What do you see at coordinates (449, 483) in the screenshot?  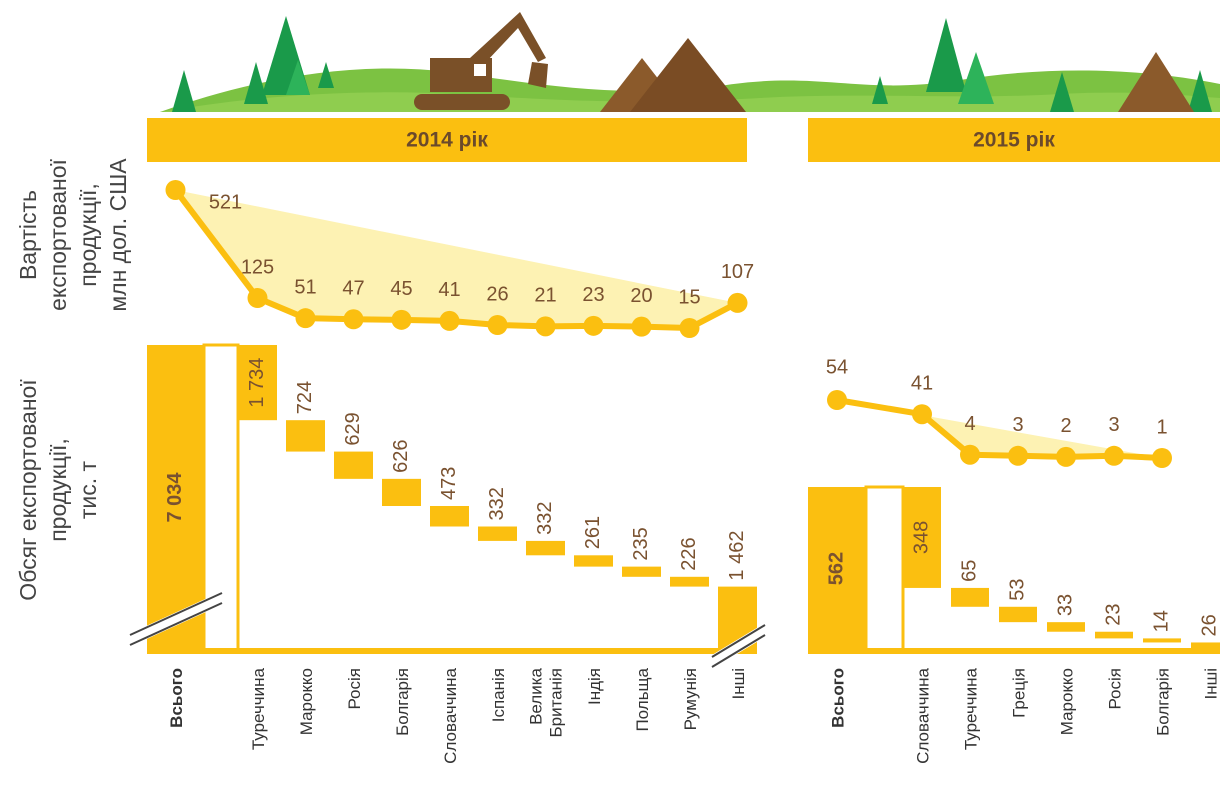 I see `bar-label: 473` at bounding box center [449, 483].